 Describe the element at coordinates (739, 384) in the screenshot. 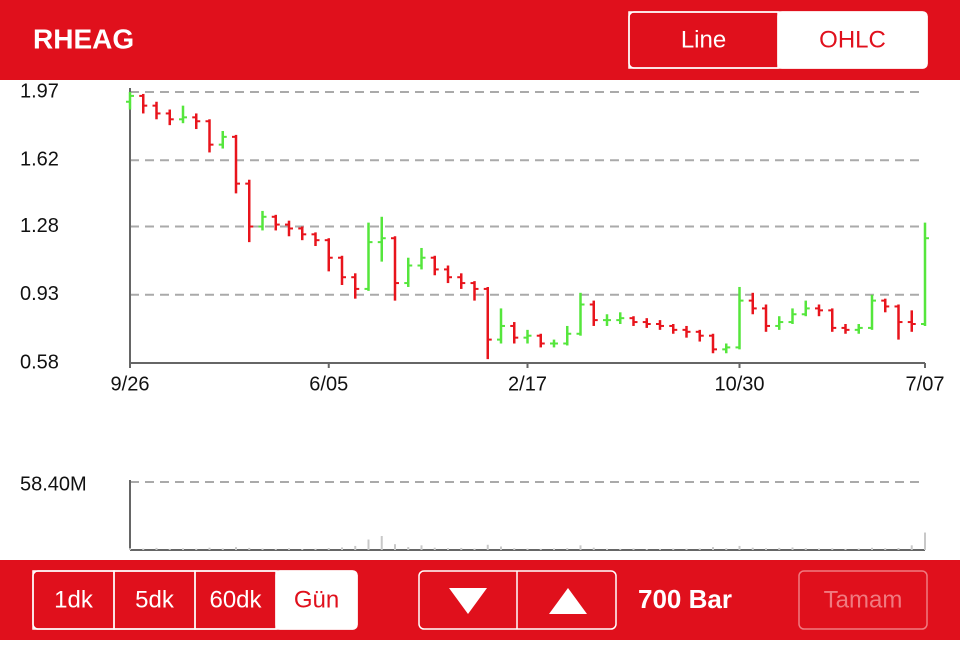

I see `x-tick-label: 10/30` at that location.